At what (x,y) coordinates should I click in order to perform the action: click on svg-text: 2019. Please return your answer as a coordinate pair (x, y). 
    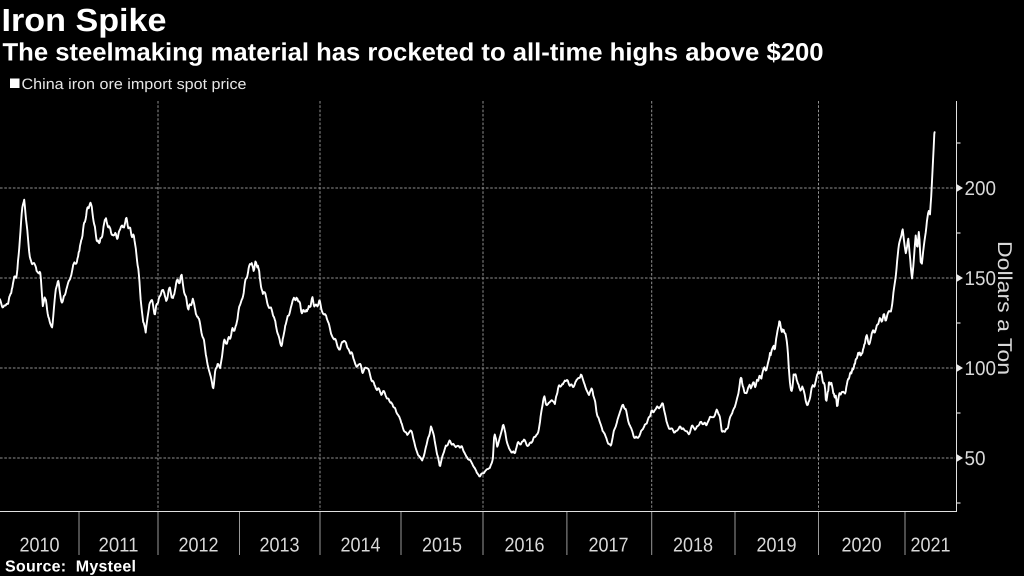
    Looking at the image, I should click on (777, 546).